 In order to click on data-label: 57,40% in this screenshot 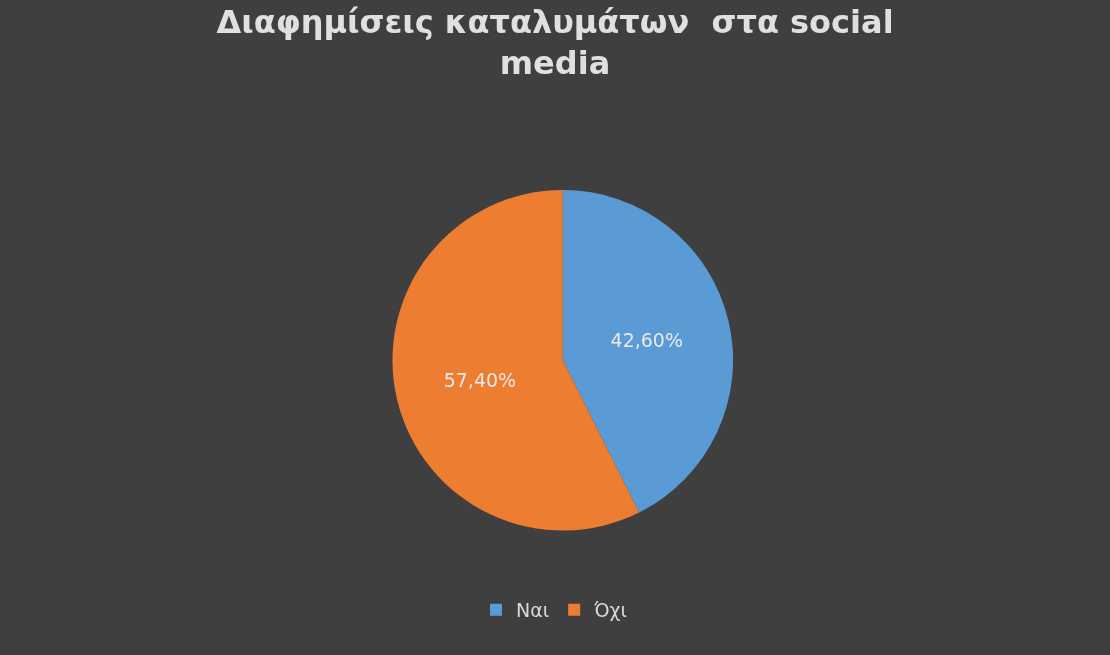, I will do `click(480, 379)`.